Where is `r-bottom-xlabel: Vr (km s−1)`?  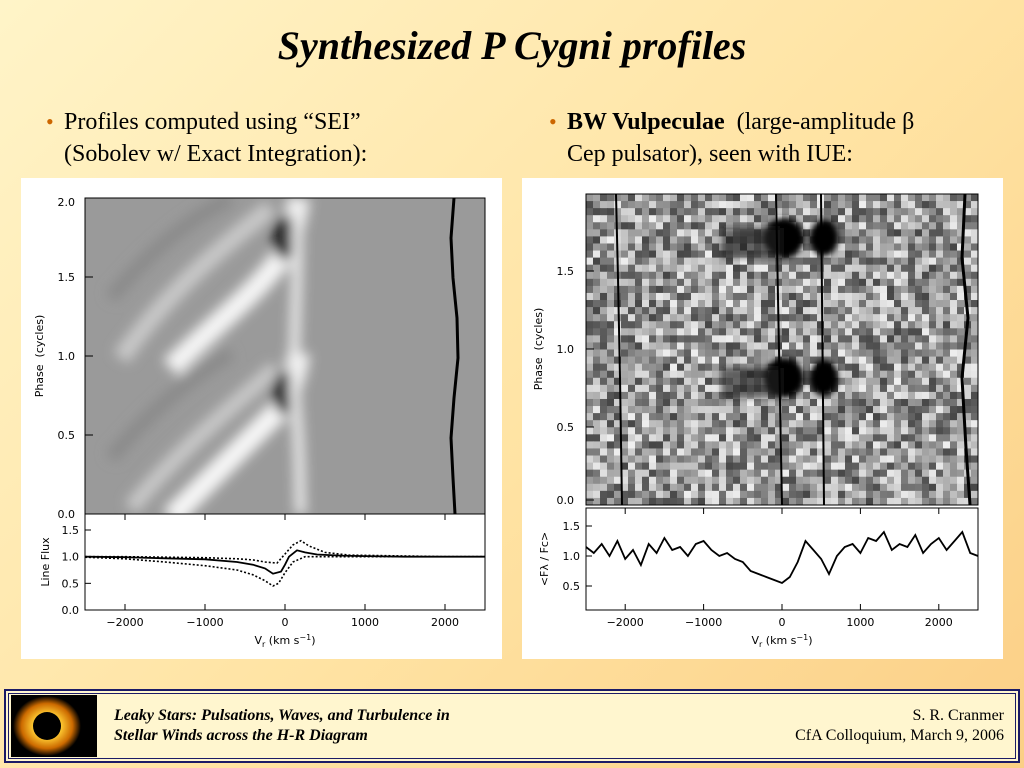 r-bottom-xlabel: Vr (km s−1) is located at coordinates (781, 641).